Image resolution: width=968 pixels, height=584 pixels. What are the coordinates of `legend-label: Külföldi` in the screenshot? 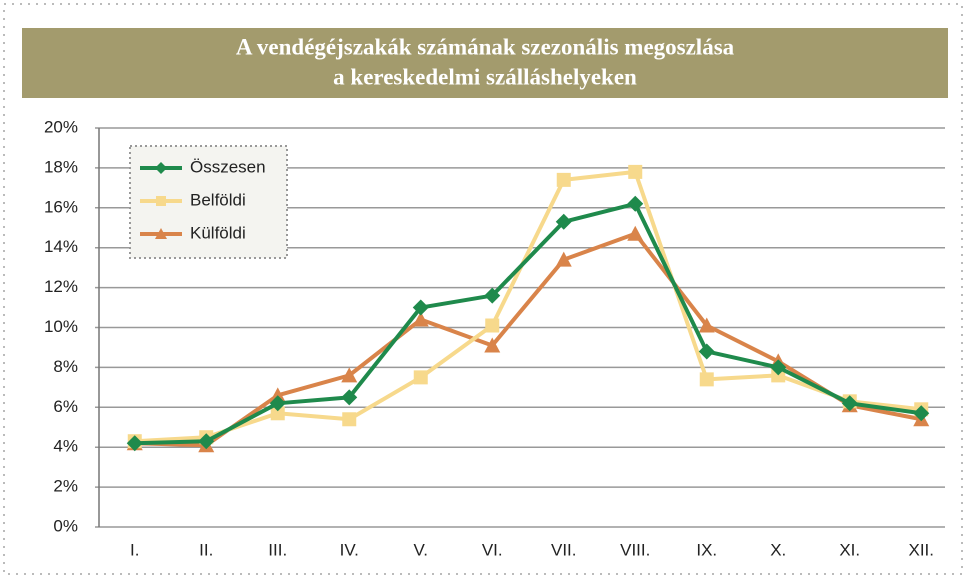 It's located at (218, 232).